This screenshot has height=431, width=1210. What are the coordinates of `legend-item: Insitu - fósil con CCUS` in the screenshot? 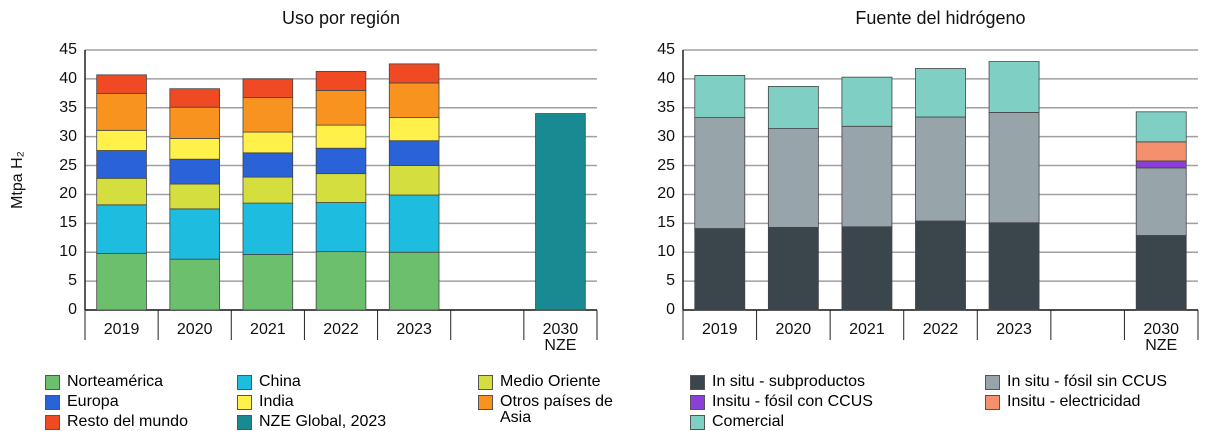 It's located at (781, 402).